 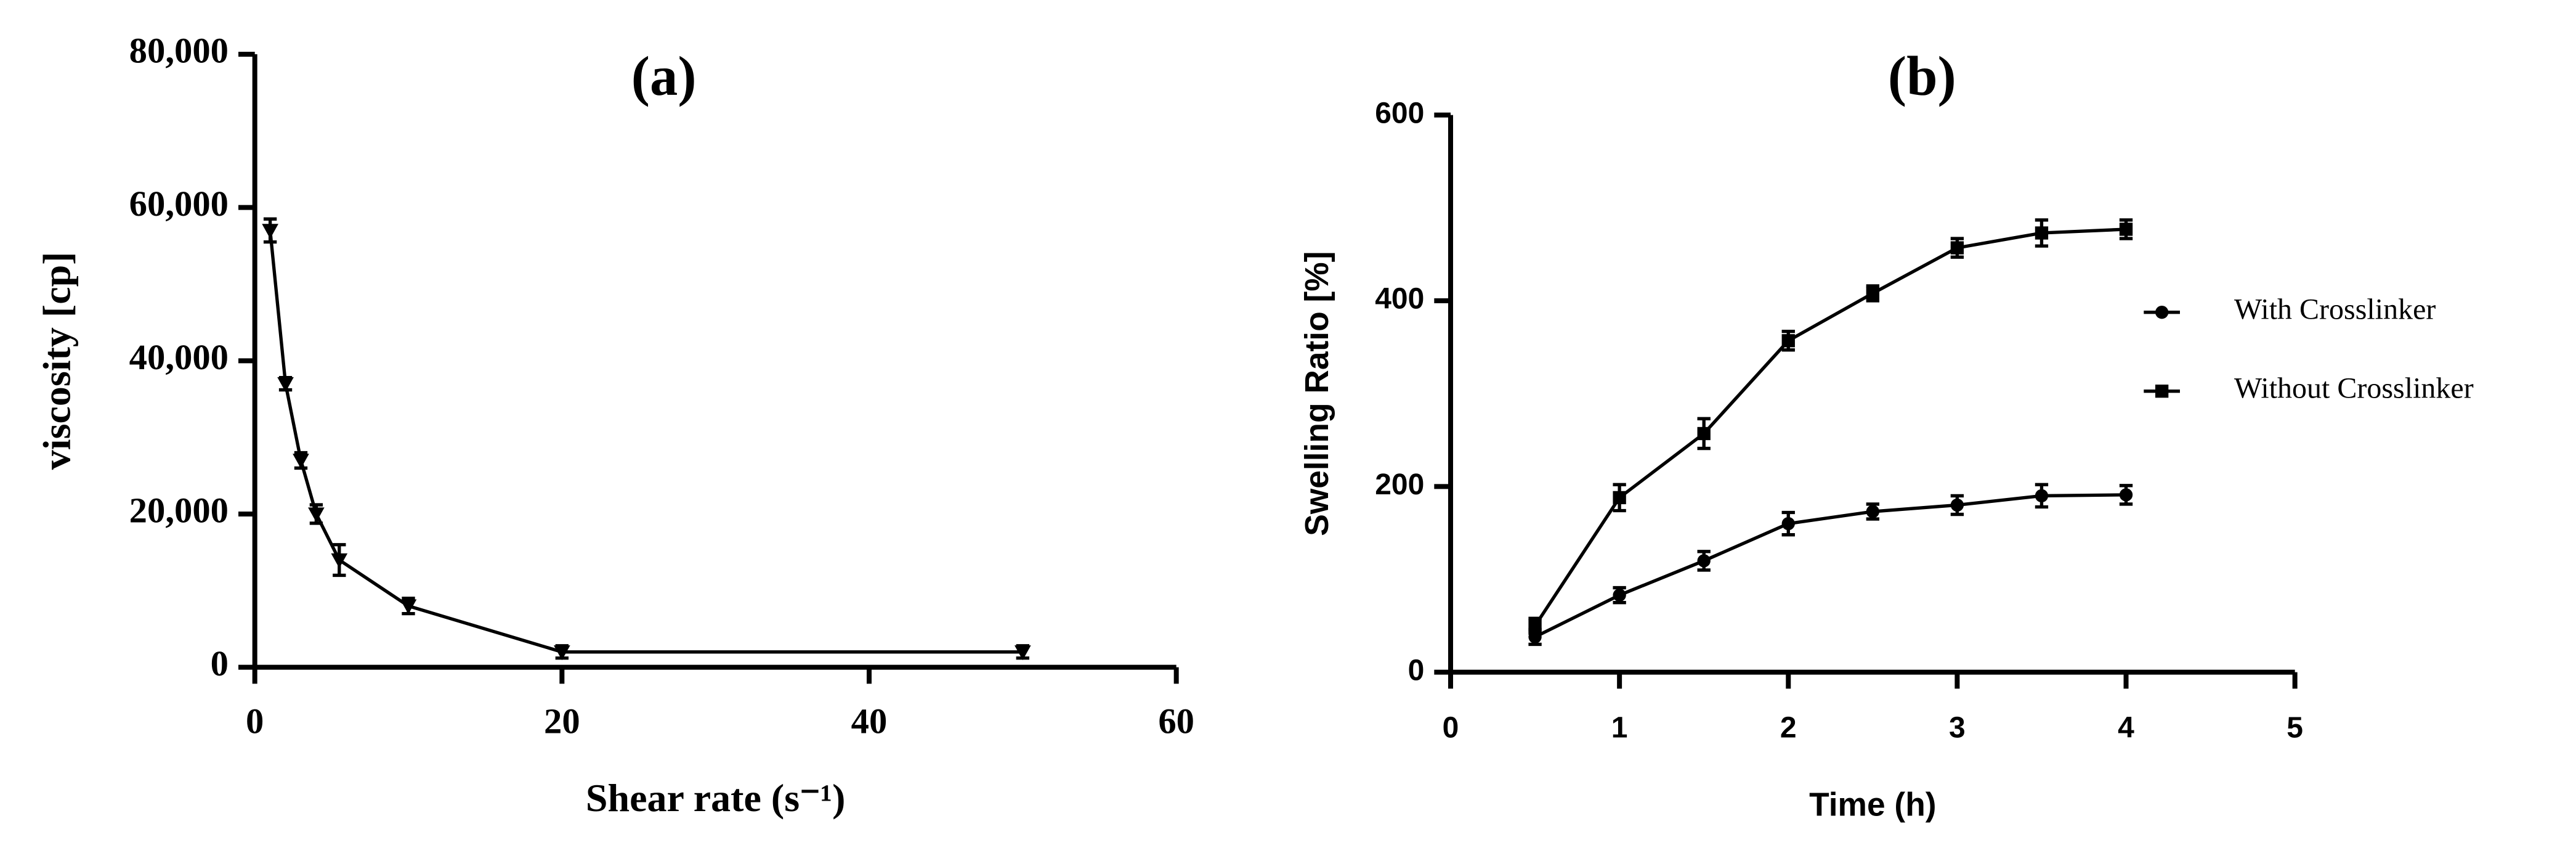 I want to click on y-axis-label: Swelling Ratio [%], so click(x=1317, y=393).